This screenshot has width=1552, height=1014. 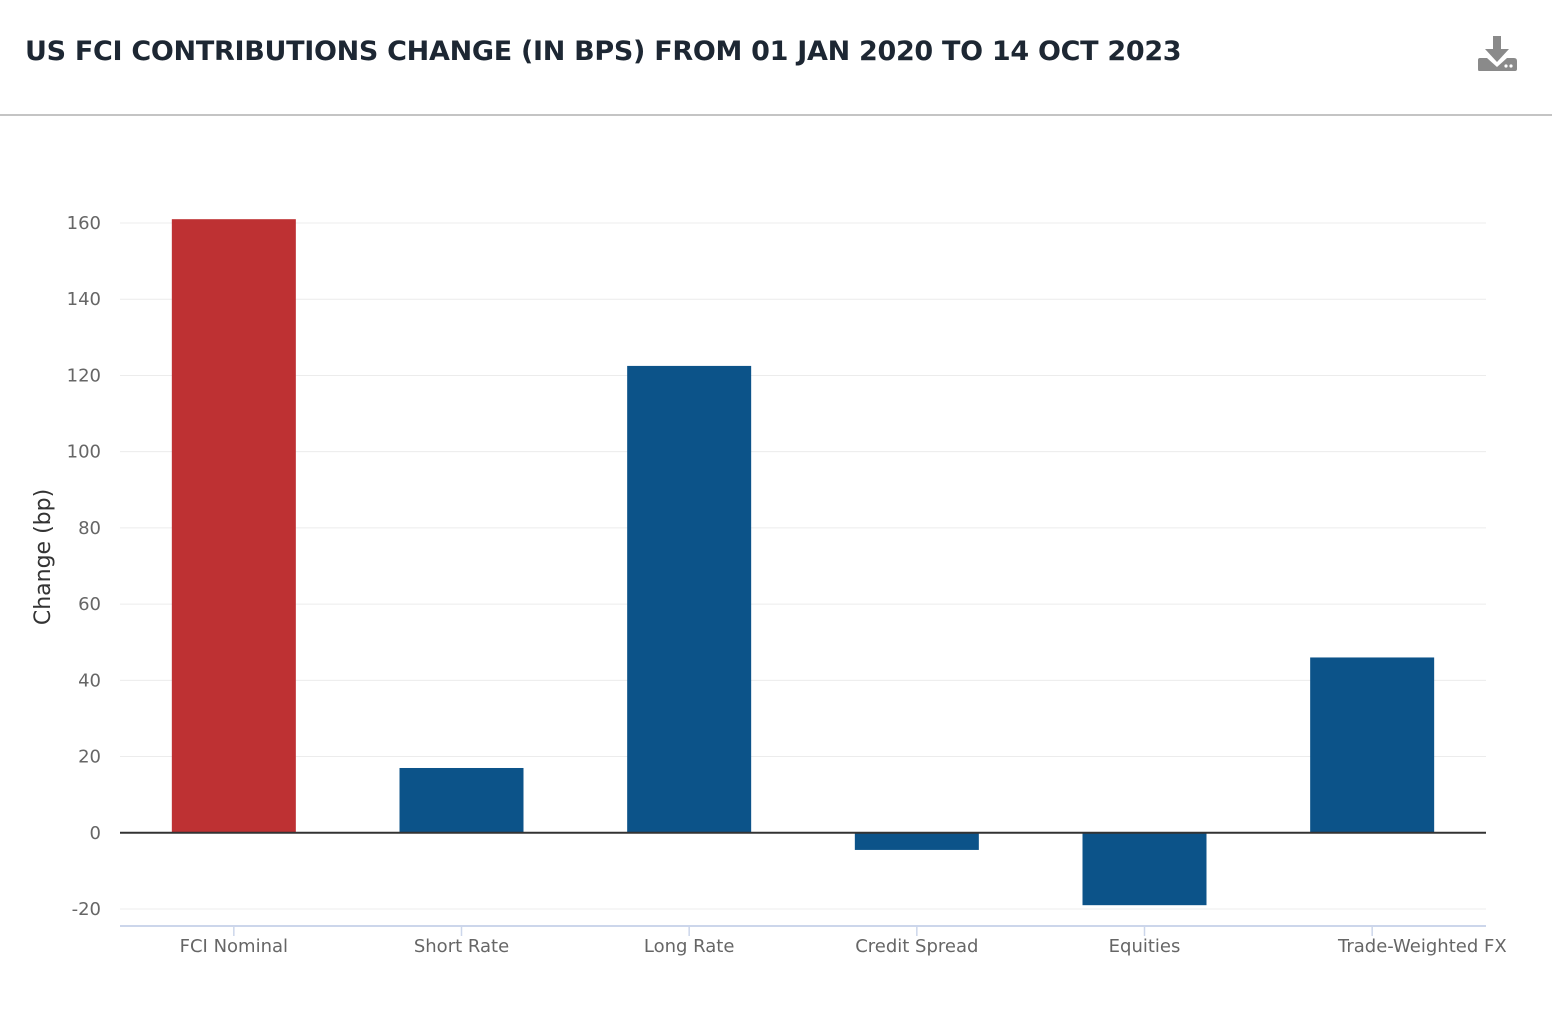 What do you see at coordinates (43, 557) in the screenshot?
I see `y-axis-title: Change (bp)` at bounding box center [43, 557].